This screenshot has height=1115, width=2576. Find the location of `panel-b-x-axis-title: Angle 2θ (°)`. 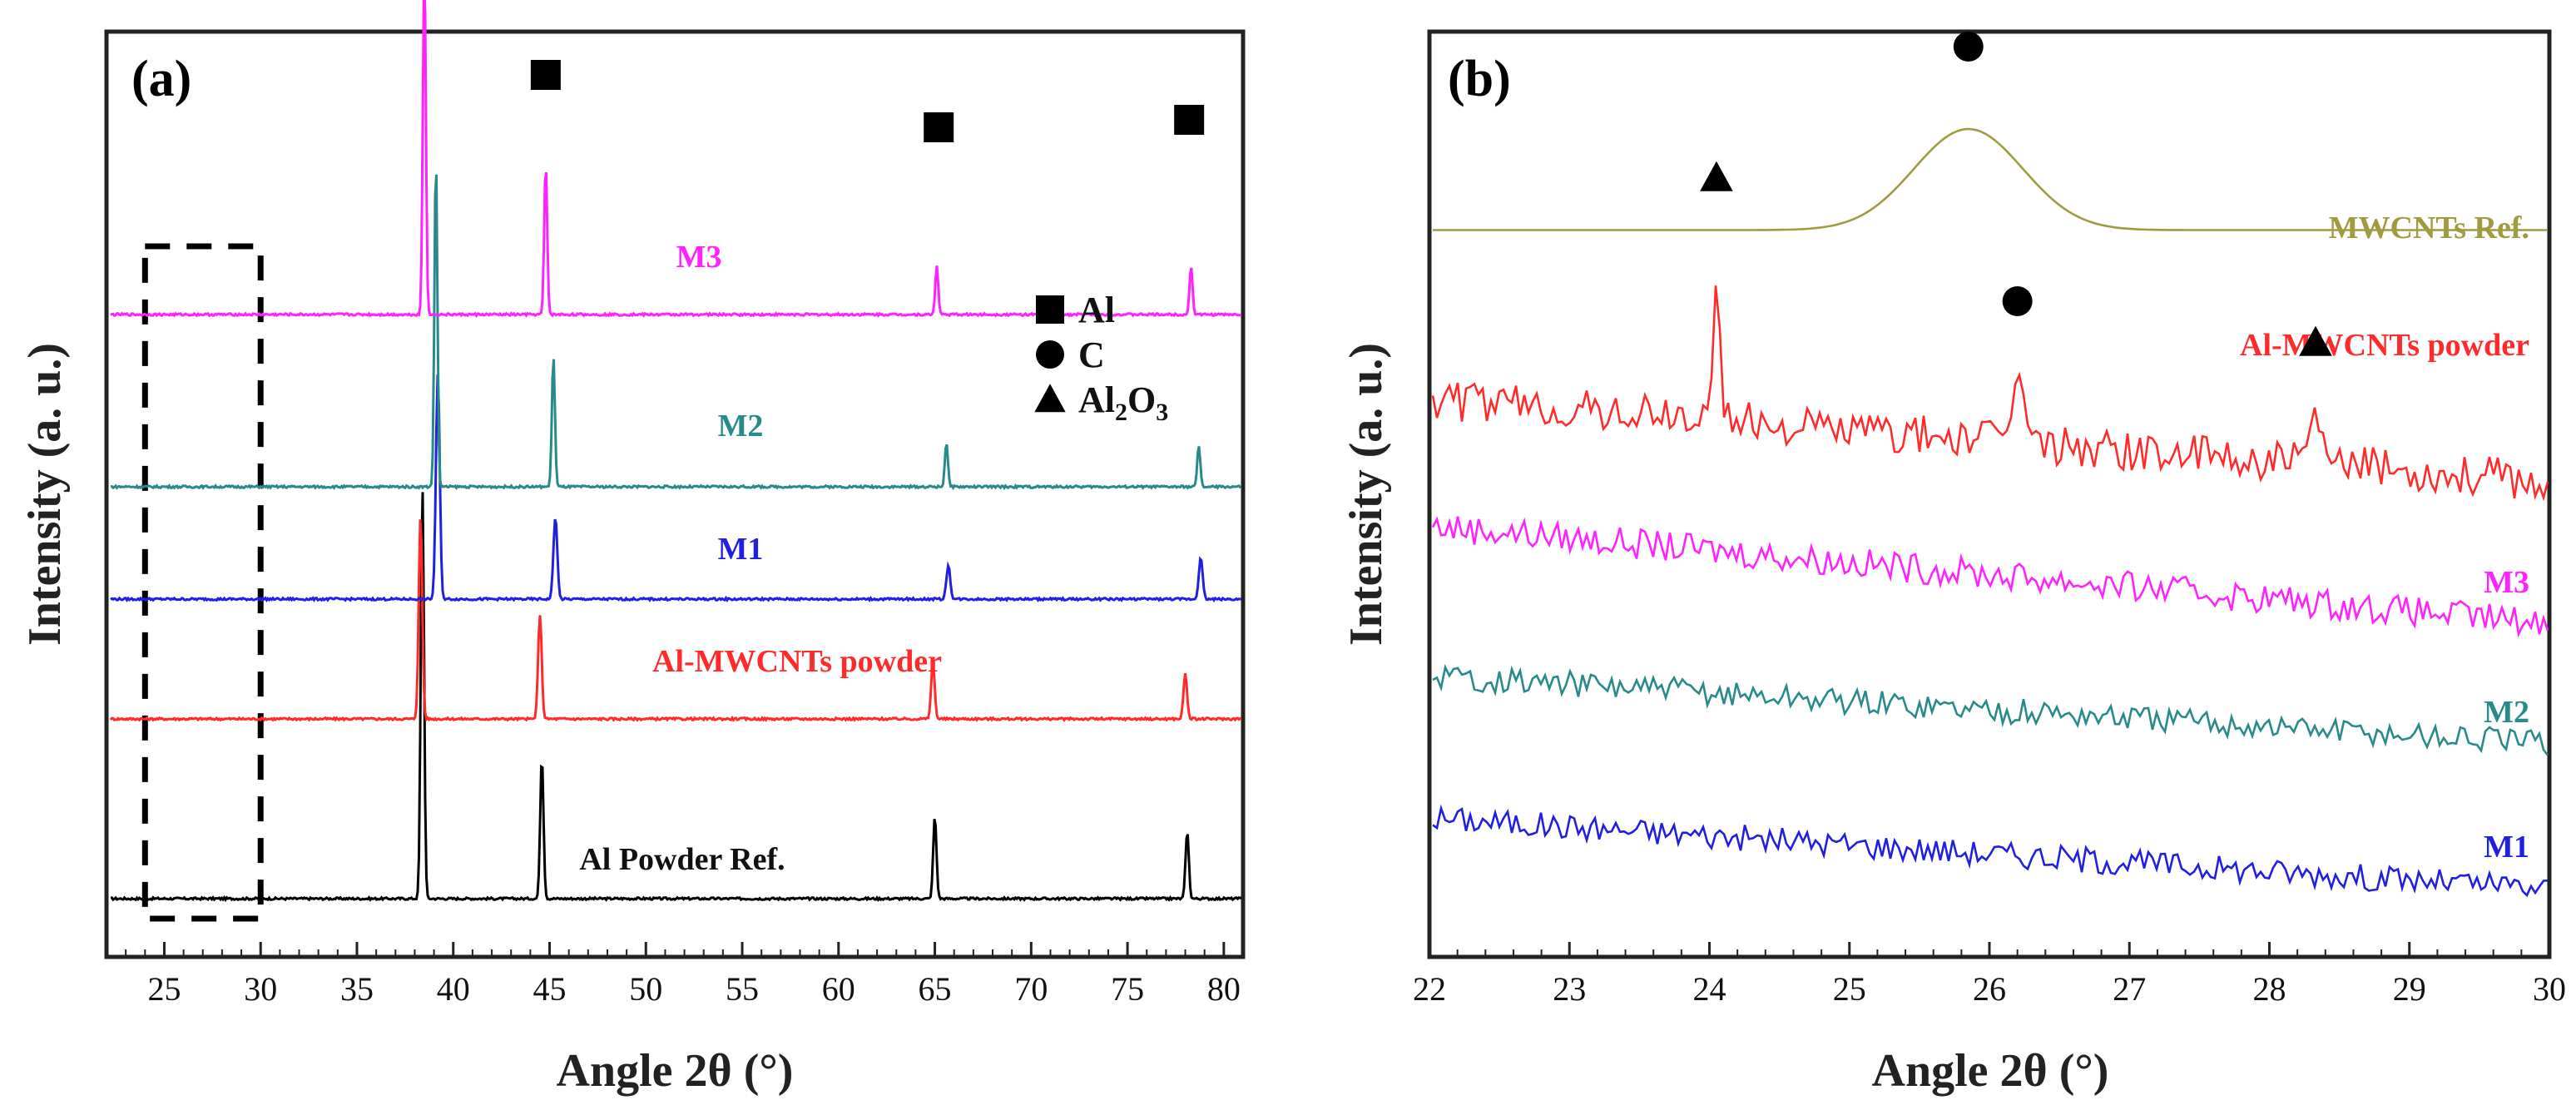

panel-b-x-axis-title: Angle 2θ (°) is located at coordinates (1991, 1071).